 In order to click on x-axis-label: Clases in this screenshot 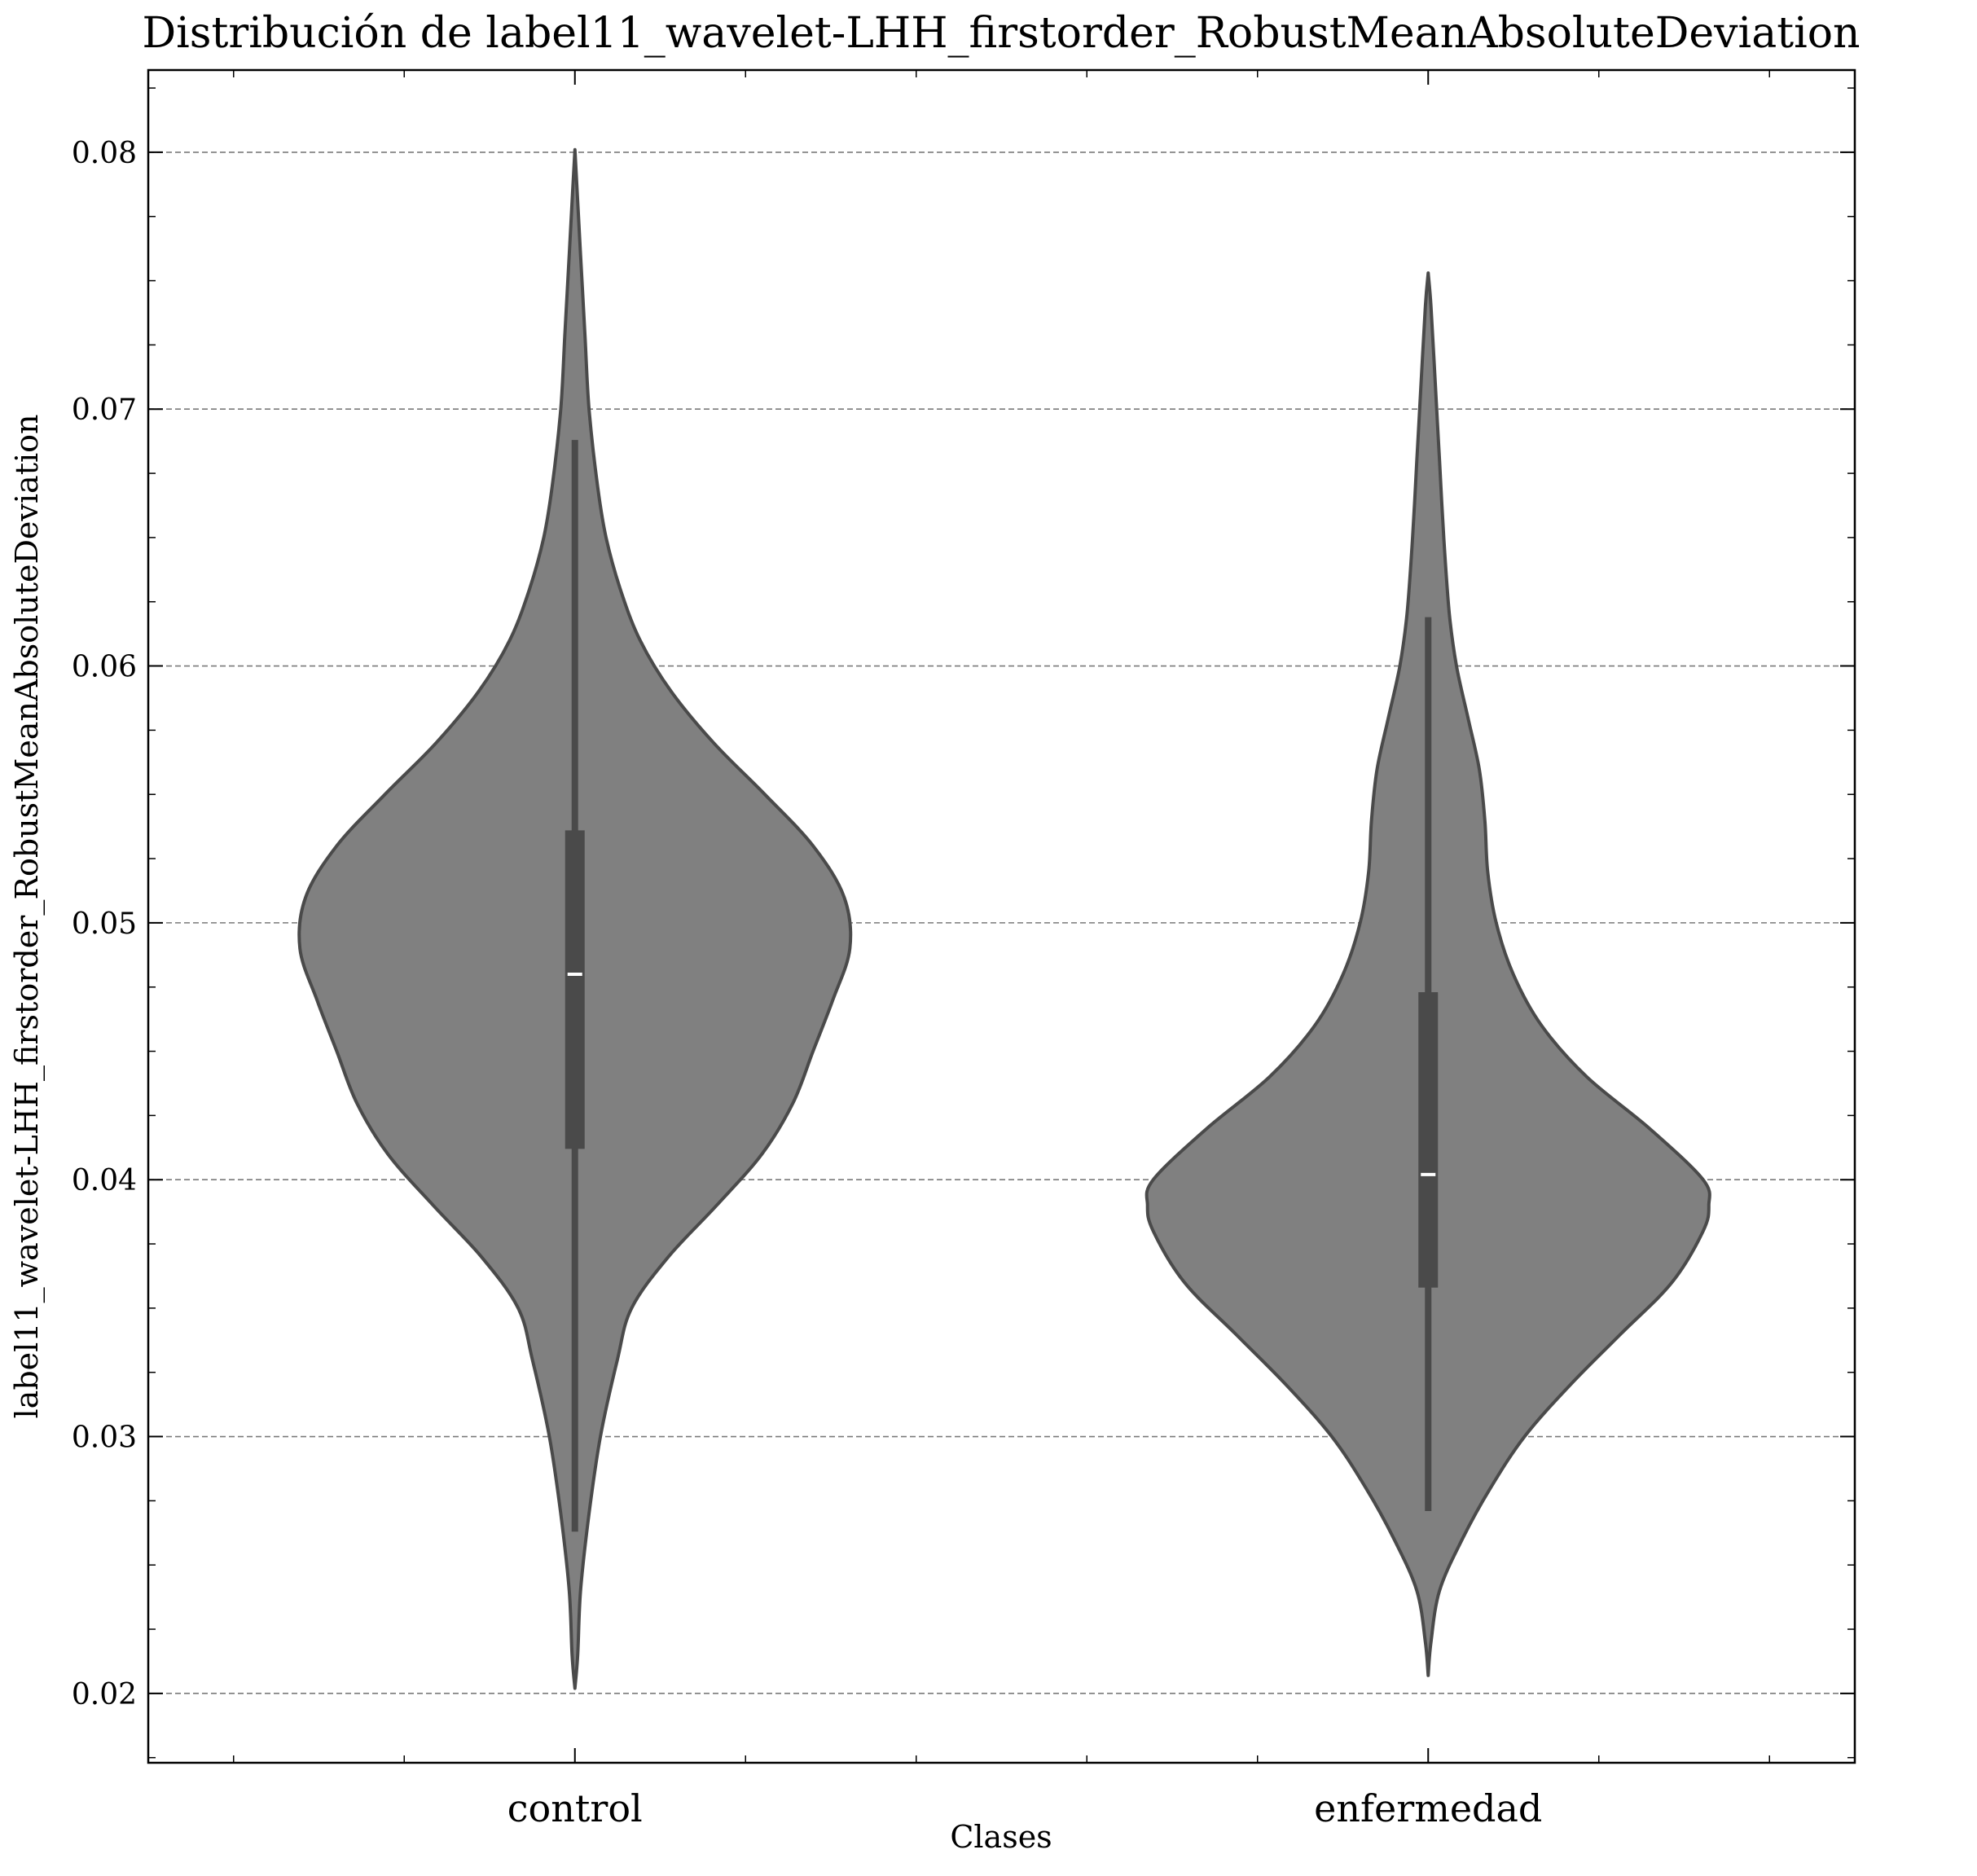, I will do `click(1001, 1837)`.